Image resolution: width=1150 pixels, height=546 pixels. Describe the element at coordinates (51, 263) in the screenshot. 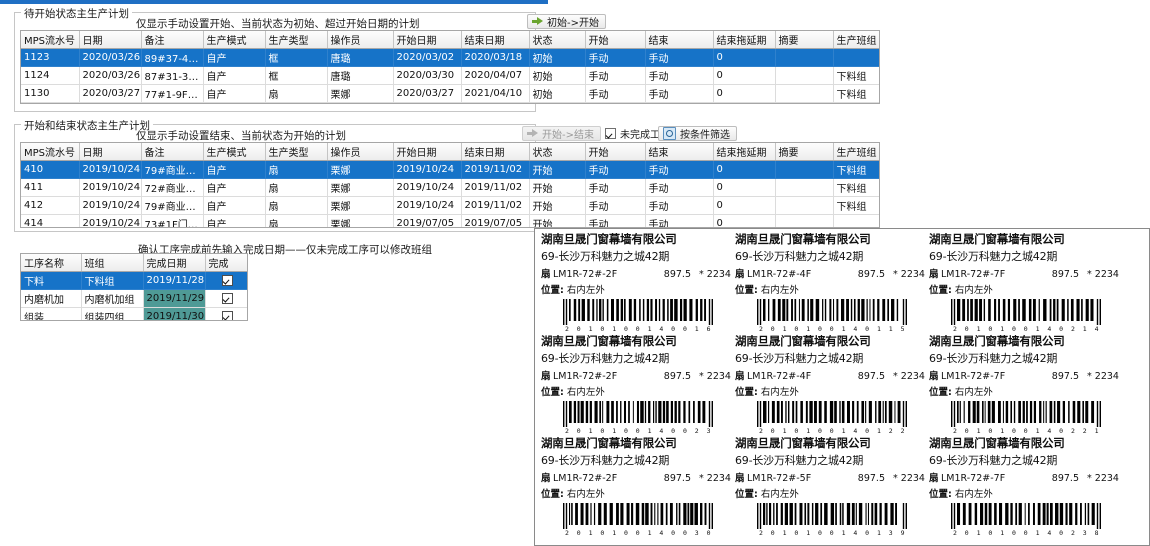

I see `column-header: 工序名称` at that location.